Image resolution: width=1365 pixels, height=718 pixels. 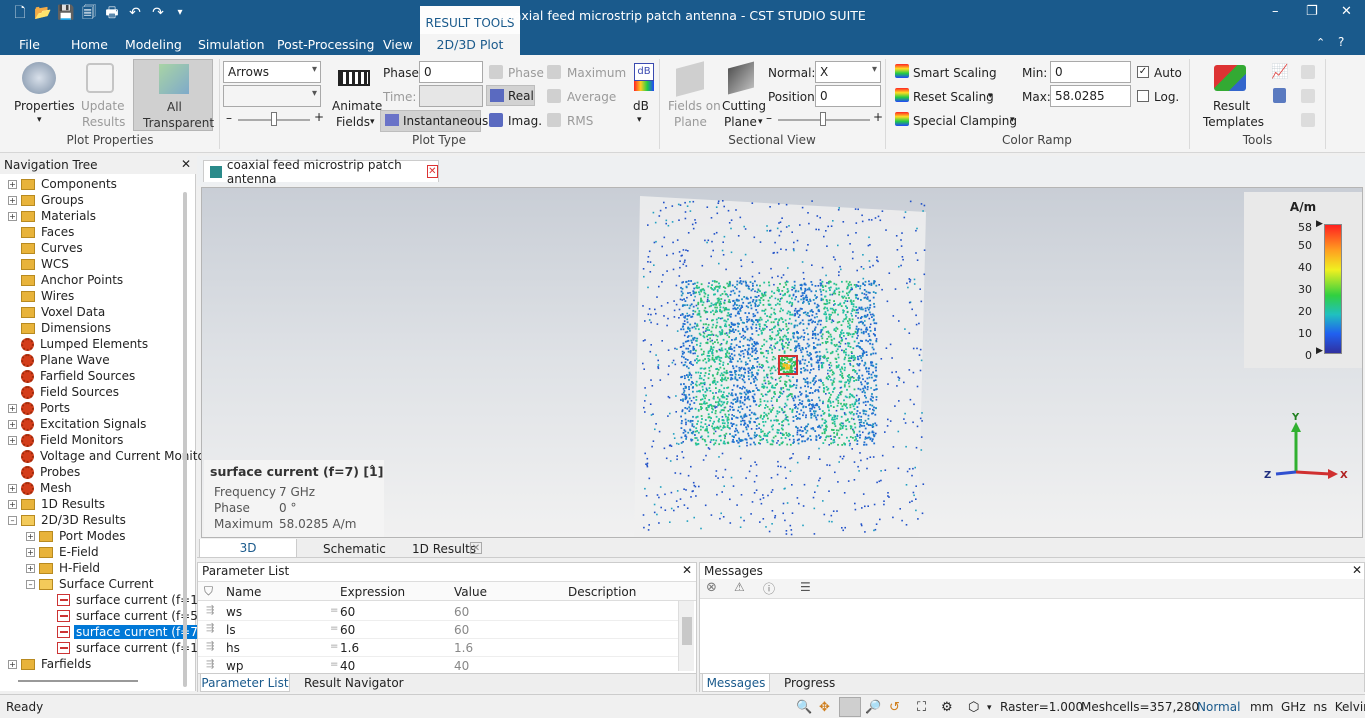 What do you see at coordinates (444, 548) in the screenshot?
I see `tab-1d-results: 1D Results` at bounding box center [444, 548].